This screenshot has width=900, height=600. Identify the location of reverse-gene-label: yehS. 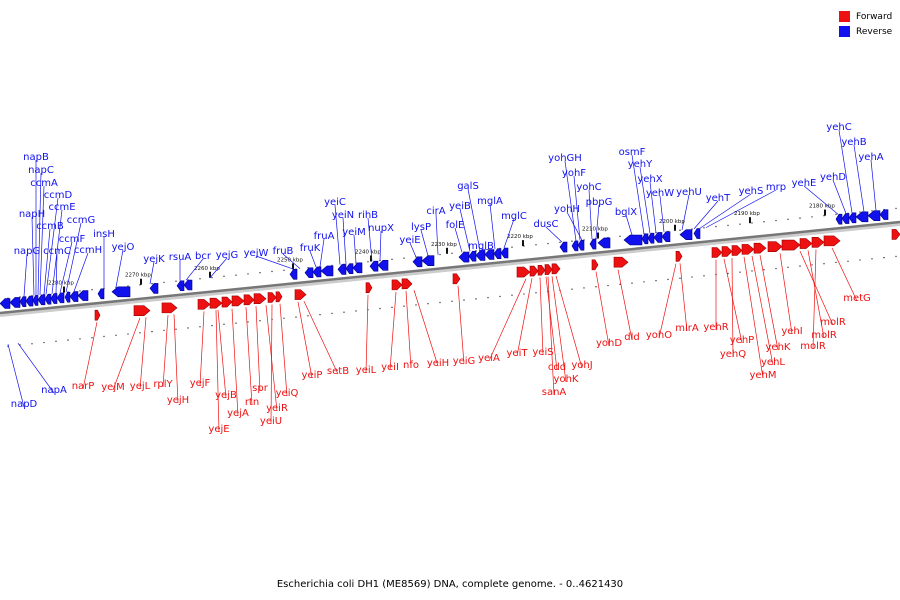
(751, 191).